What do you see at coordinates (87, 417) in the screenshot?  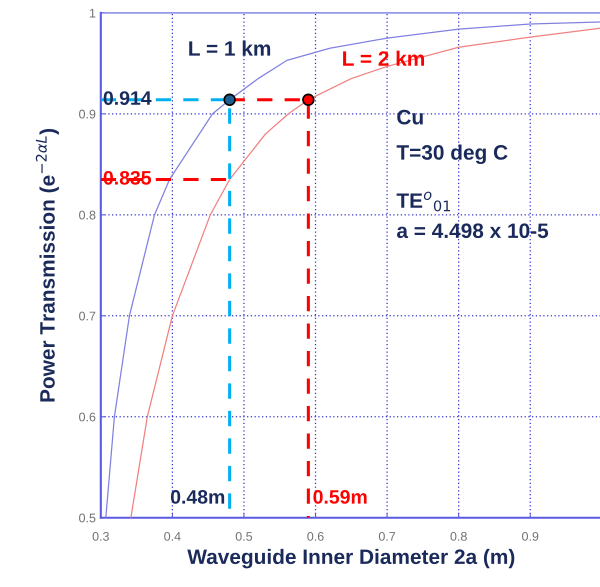 I see `y-tick-label: 0.6` at bounding box center [87, 417].